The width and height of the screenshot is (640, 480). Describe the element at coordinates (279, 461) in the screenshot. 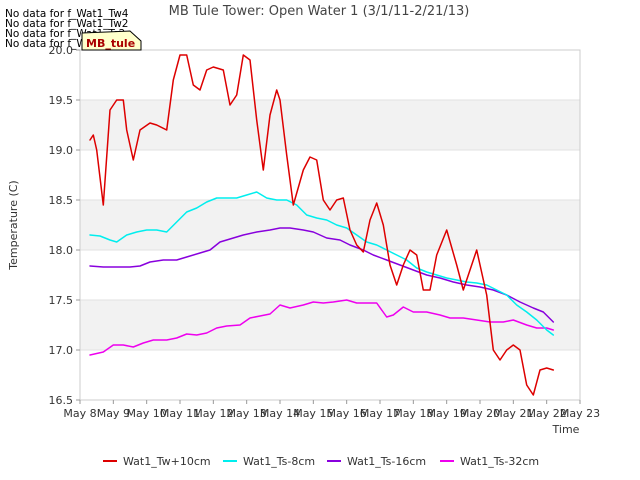

I see `legend-label: Wat1_Ts-8cm` at that location.